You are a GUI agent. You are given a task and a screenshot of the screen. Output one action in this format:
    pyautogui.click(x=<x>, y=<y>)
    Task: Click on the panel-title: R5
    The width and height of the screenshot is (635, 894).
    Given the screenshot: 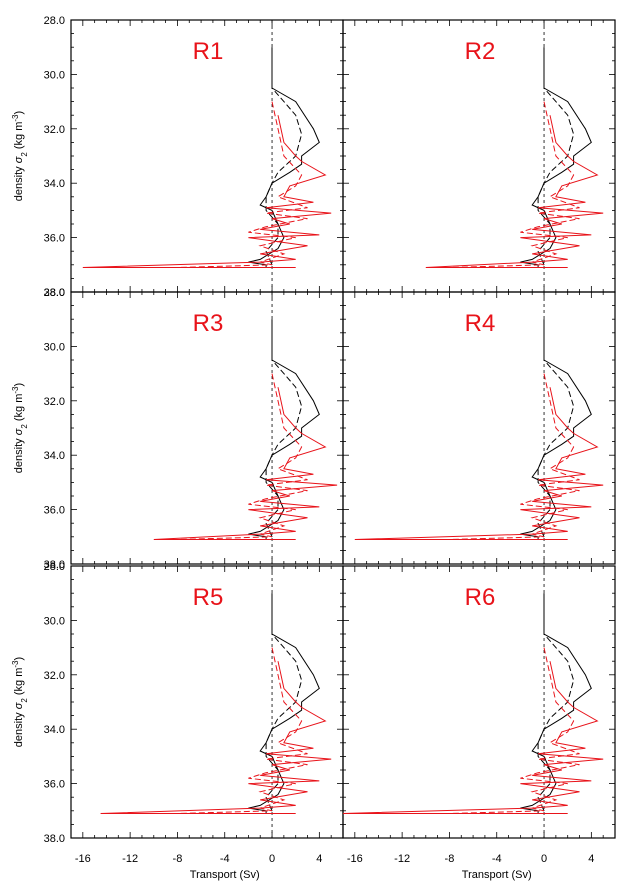 What is the action you would take?
    pyautogui.click(x=208, y=597)
    